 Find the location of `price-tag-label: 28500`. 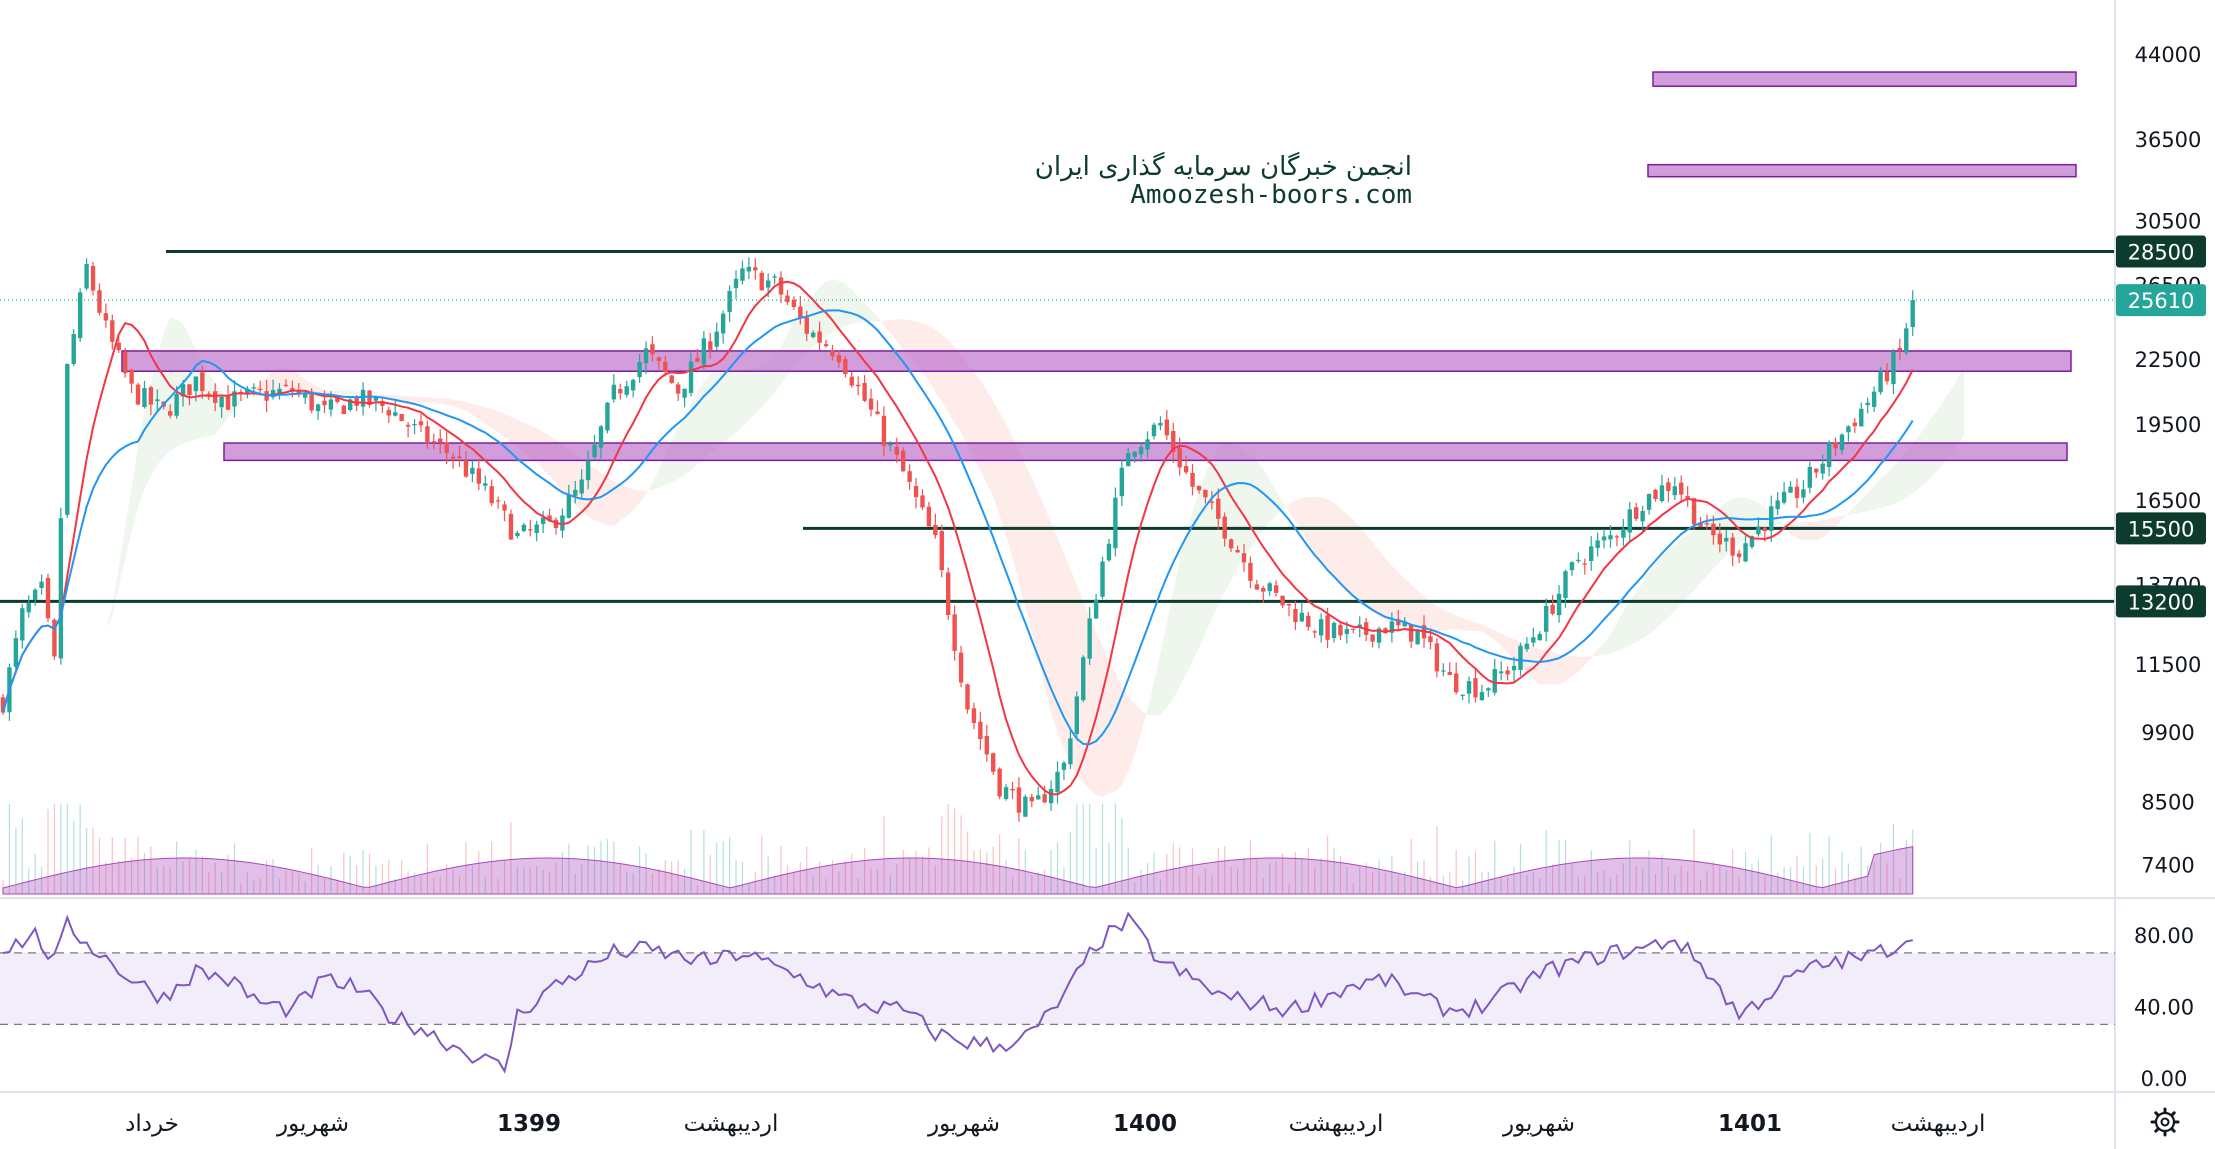

price-tag-label: 28500 is located at coordinates (2161, 253).